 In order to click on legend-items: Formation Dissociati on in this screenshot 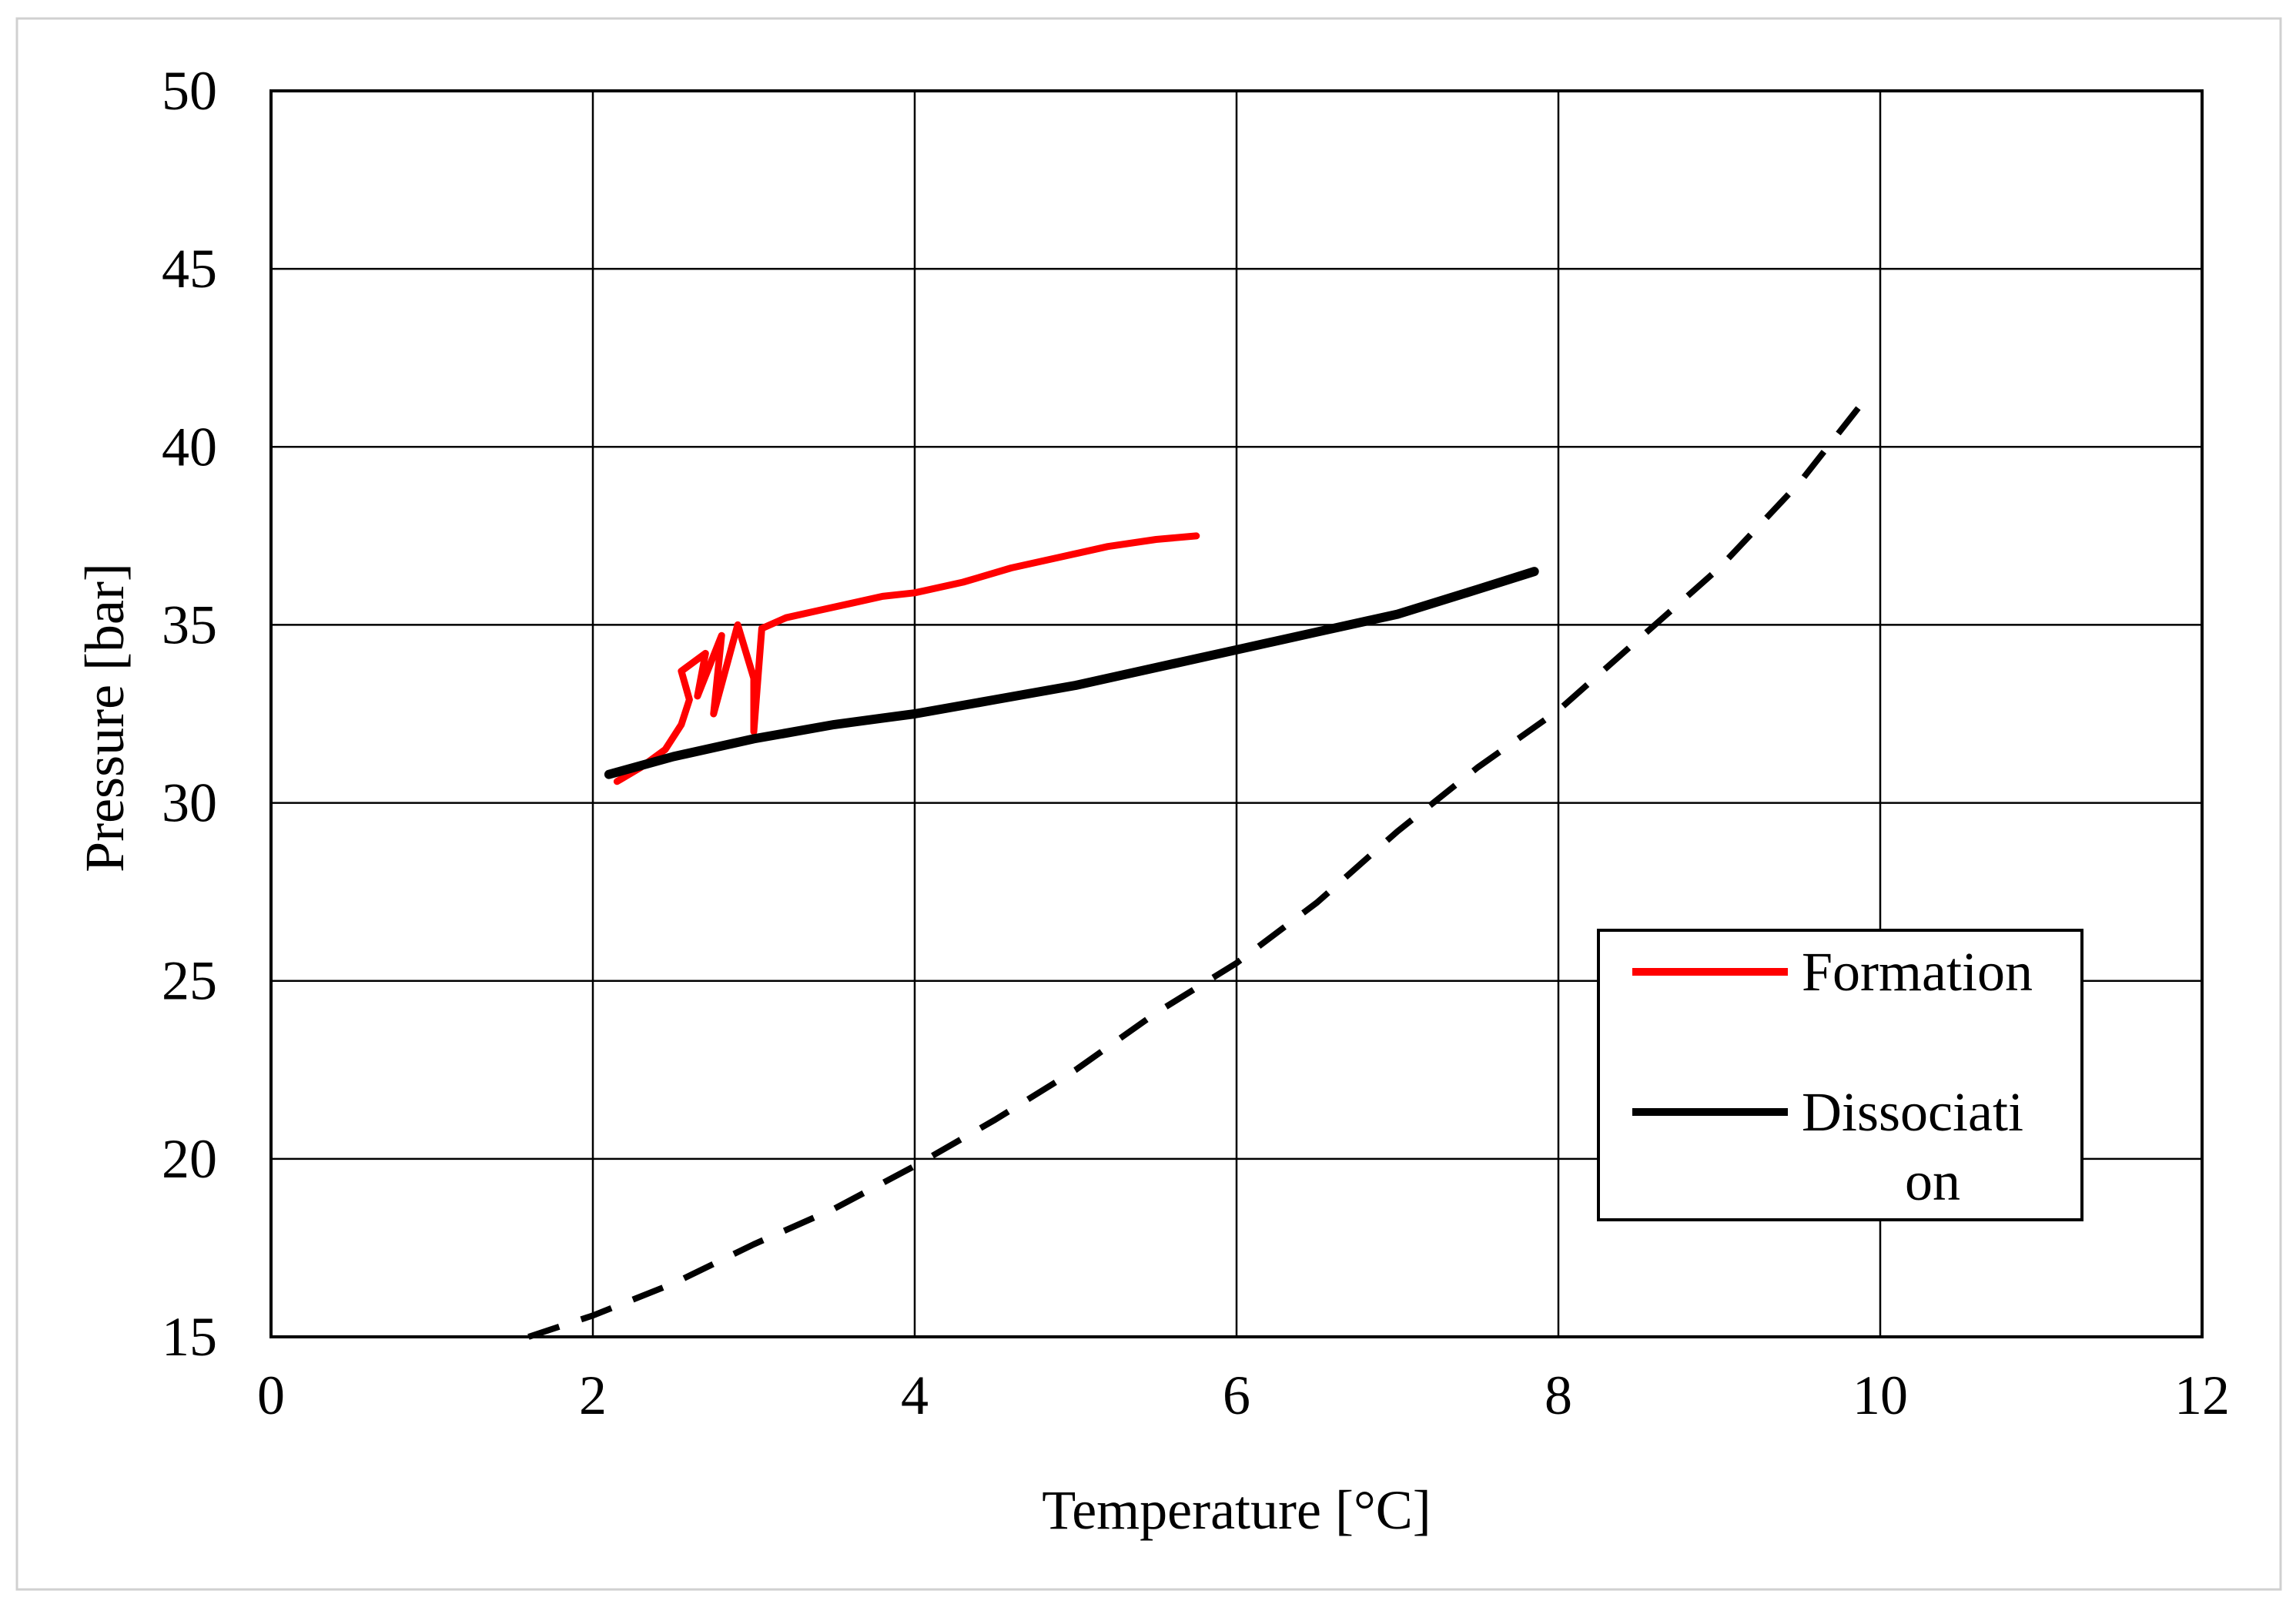, I will do `click(1832, 1076)`.